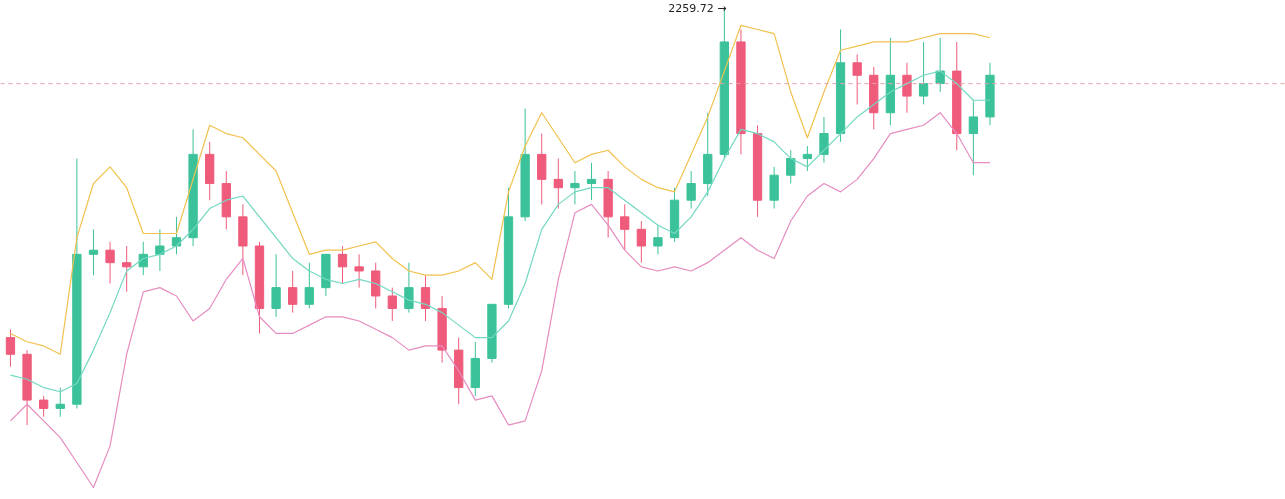 This screenshot has height=499, width=1285. What do you see at coordinates (697, 9) in the screenshot?
I see `annotation: 2259.72 →` at bounding box center [697, 9].